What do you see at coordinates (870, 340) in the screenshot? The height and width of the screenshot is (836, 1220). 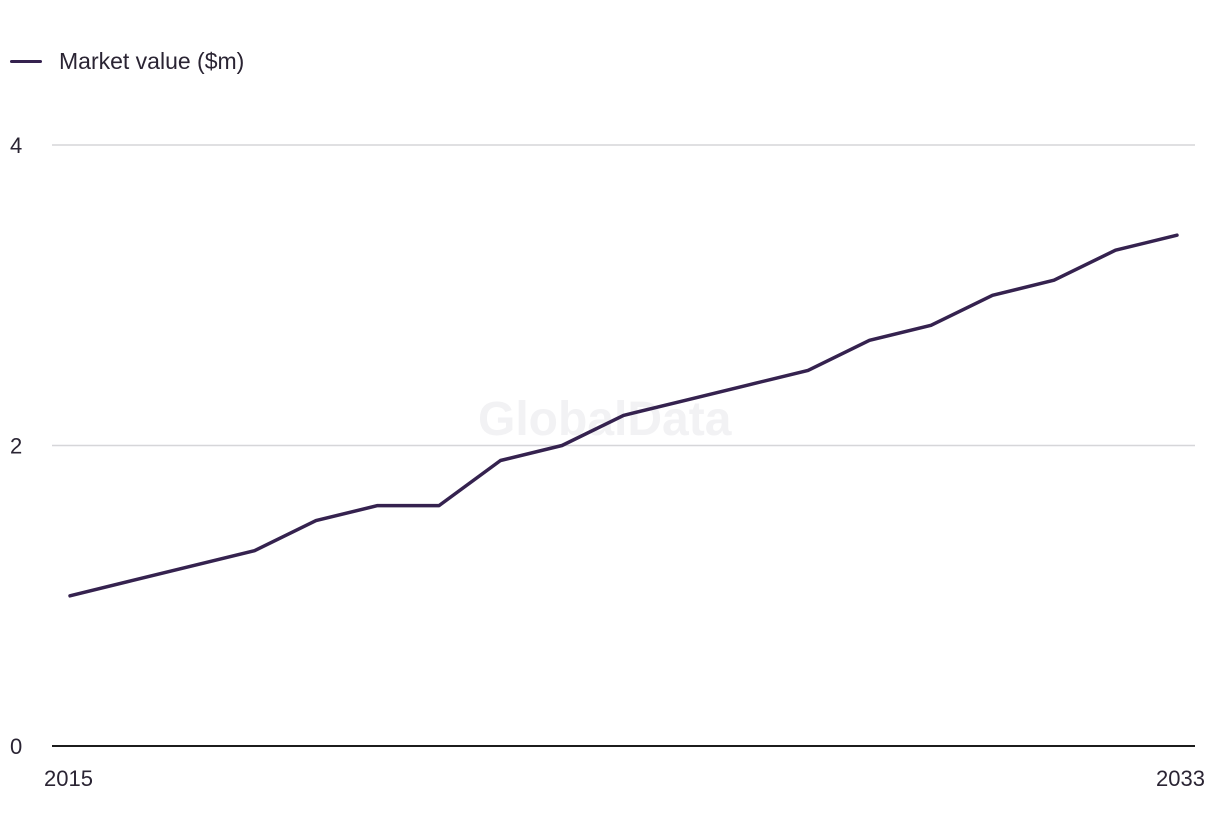 I see `data-point-2028` at bounding box center [870, 340].